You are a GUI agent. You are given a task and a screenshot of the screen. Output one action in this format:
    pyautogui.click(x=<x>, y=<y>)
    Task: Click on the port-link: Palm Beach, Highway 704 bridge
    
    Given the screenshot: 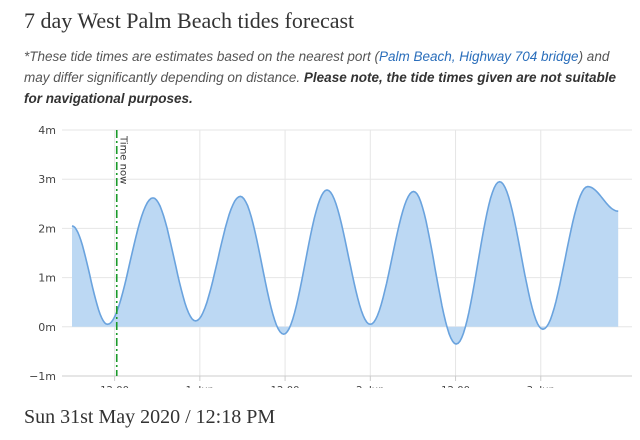 What is the action you would take?
    pyautogui.click(x=478, y=56)
    